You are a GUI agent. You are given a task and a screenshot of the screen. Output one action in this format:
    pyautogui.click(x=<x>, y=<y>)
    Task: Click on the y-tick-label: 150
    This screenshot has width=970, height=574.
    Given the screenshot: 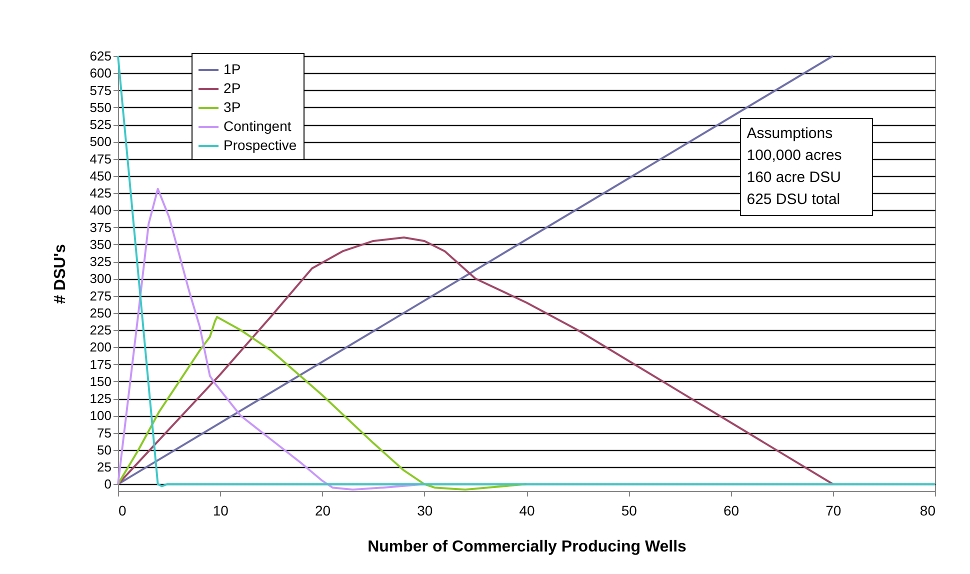 What is the action you would take?
    pyautogui.click(x=101, y=381)
    